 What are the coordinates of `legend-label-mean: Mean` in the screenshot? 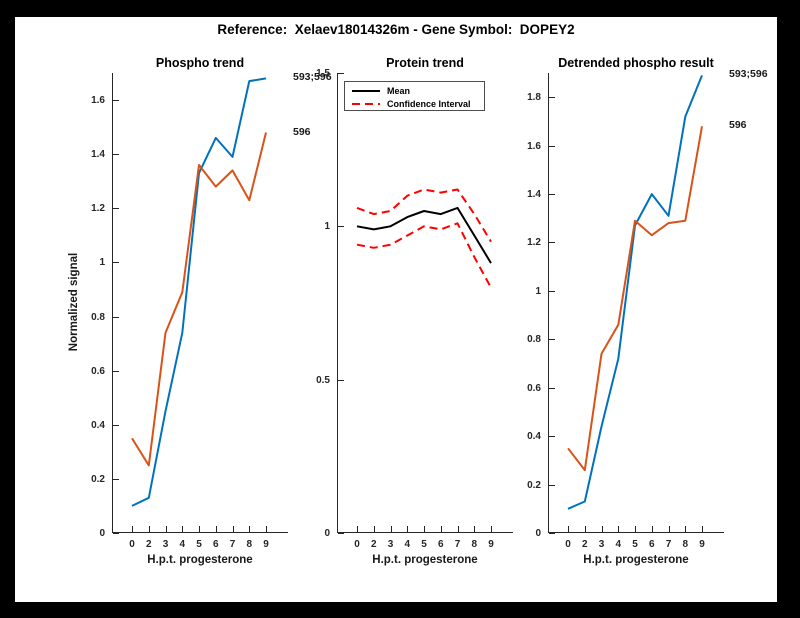 It's located at (399, 90).